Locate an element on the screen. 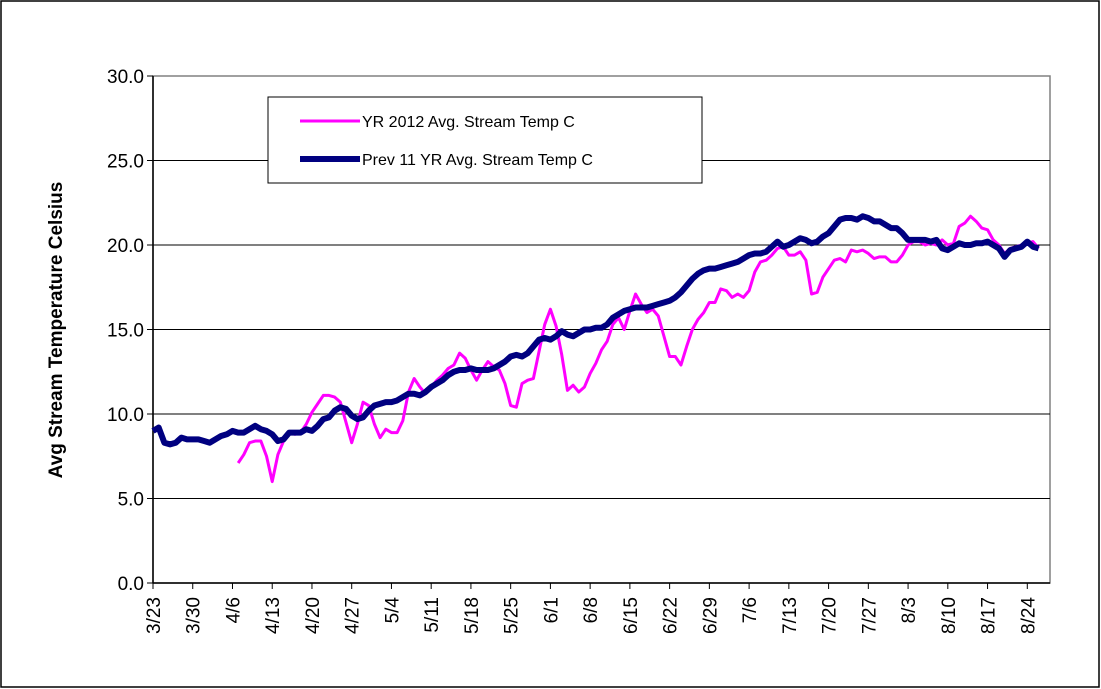  x-tick-label: 6/29 is located at coordinates (710, 615).